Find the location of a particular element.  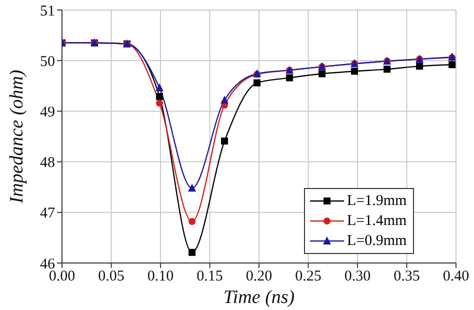

x-tick-label: 0.40 is located at coordinates (456, 276).